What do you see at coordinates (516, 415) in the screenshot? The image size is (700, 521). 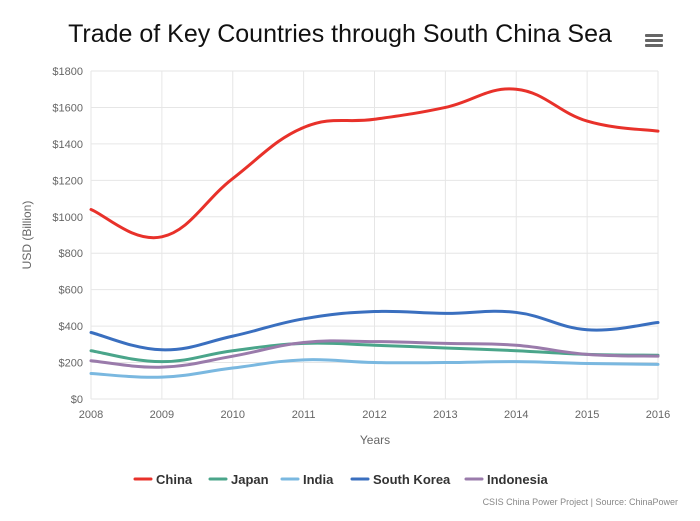 I see `x-tick-label: 2014` at bounding box center [516, 415].